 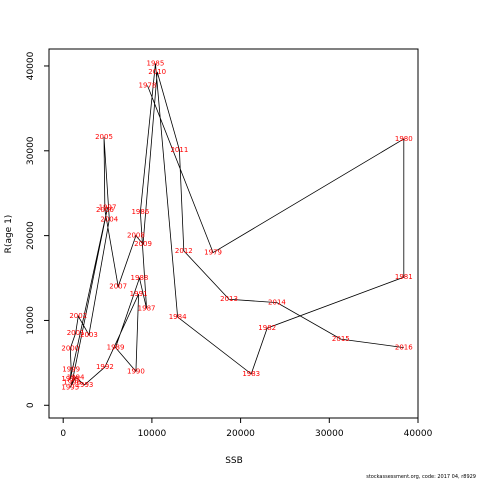 I want to click on year-label: 1980, so click(x=404, y=139).